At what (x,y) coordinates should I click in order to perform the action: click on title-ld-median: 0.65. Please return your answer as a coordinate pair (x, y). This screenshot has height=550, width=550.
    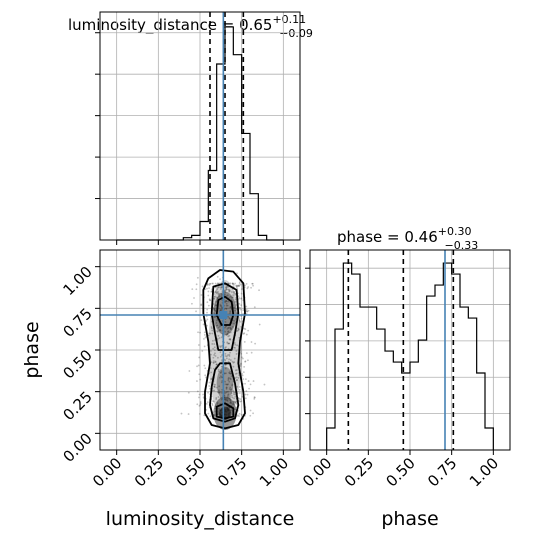
    Looking at the image, I should click on (255, 25).